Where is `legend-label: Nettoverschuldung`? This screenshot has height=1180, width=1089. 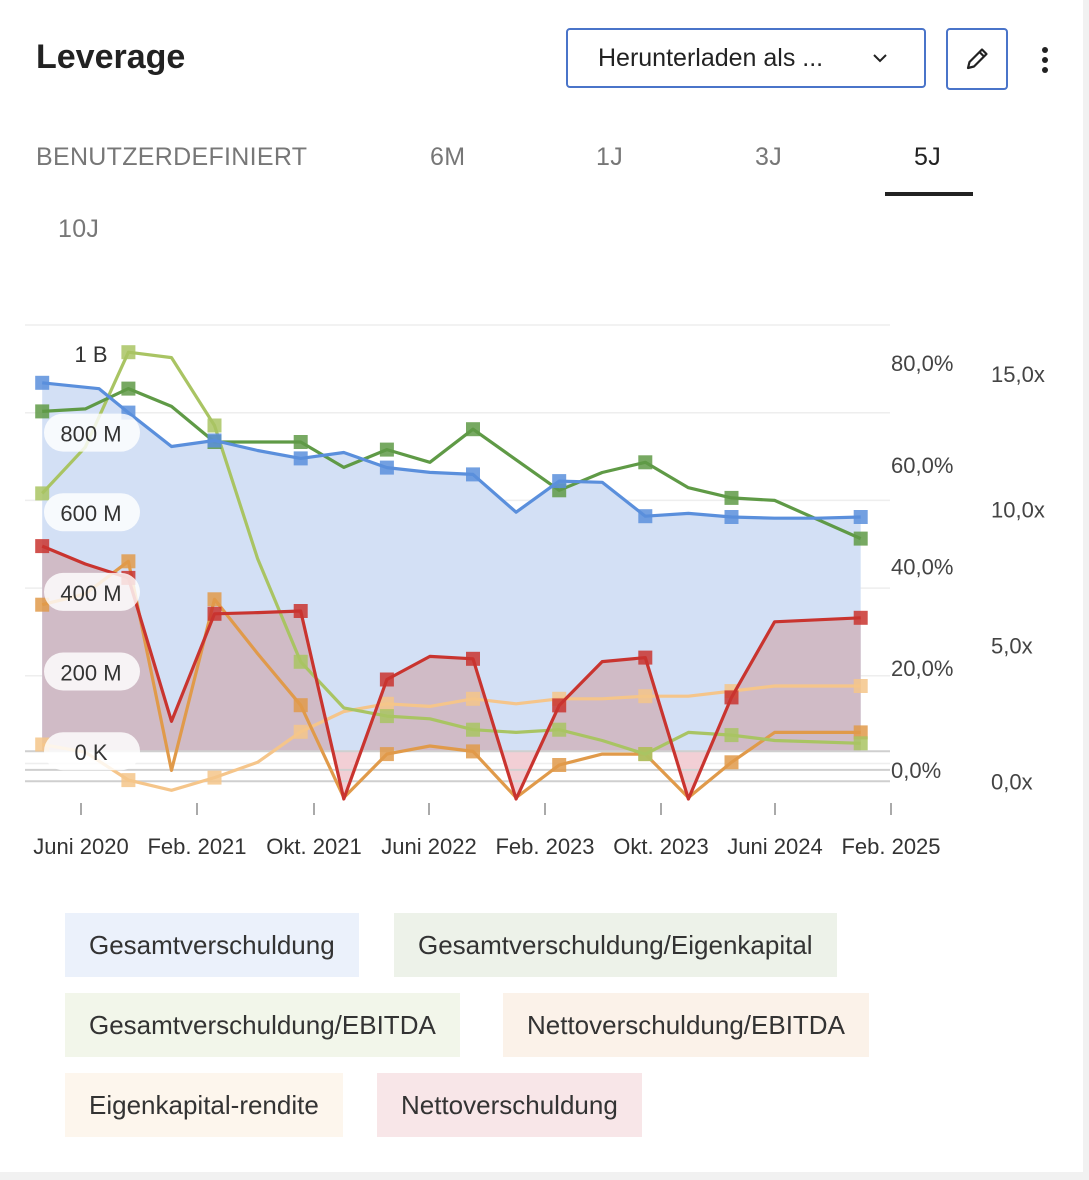
legend-label: Nettoverschuldung is located at coordinates (509, 1104).